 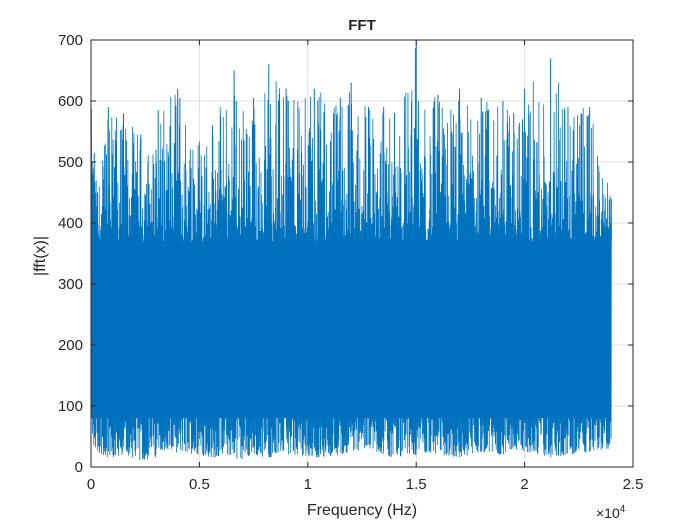 What do you see at coordinates (608, 513) in the screenshot?
I see `x-axis-exponent-base: ×10` at bounding box center [608, 513].